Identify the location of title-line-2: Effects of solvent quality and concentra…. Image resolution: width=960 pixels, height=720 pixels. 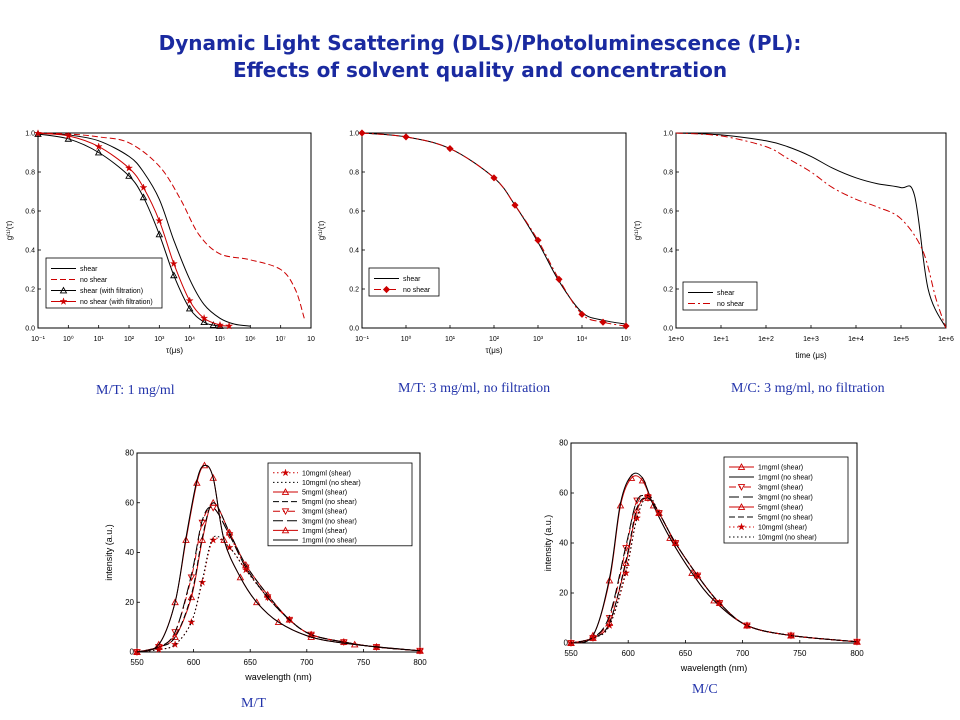
(480, 70).